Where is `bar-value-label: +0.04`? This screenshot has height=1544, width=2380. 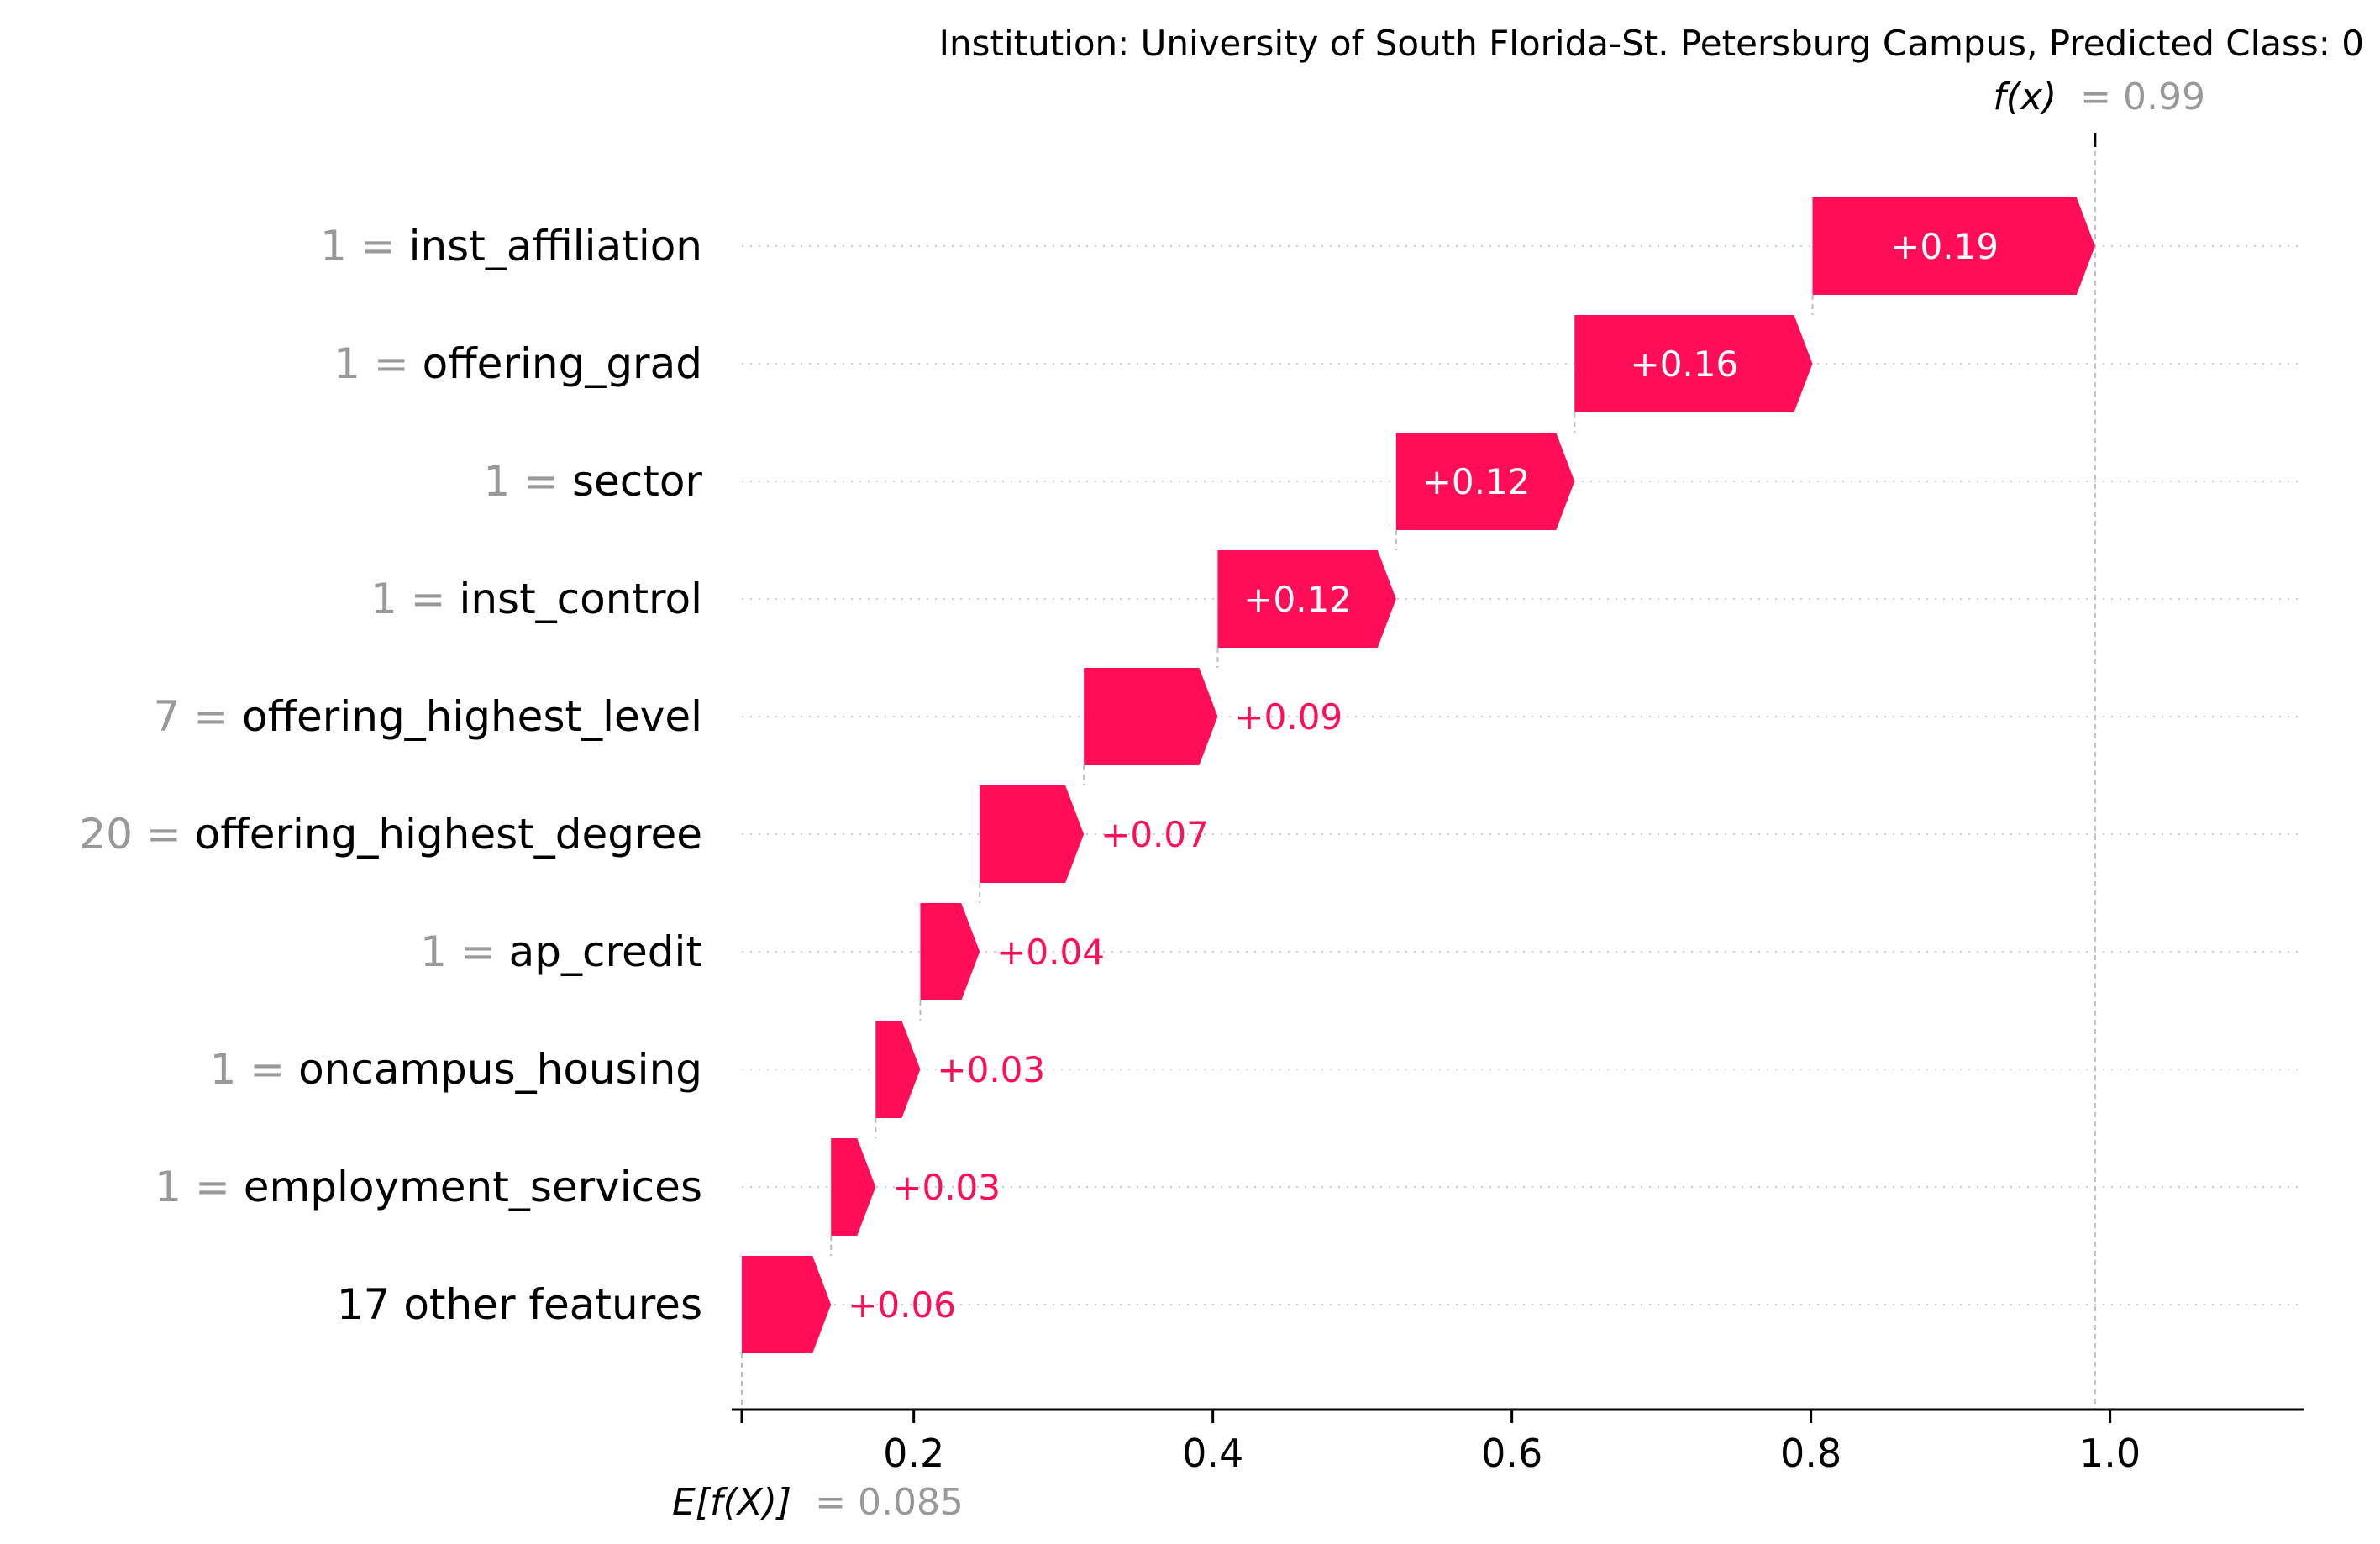
bar-value-label: +0.04 is located at coordinates (1050, 952).